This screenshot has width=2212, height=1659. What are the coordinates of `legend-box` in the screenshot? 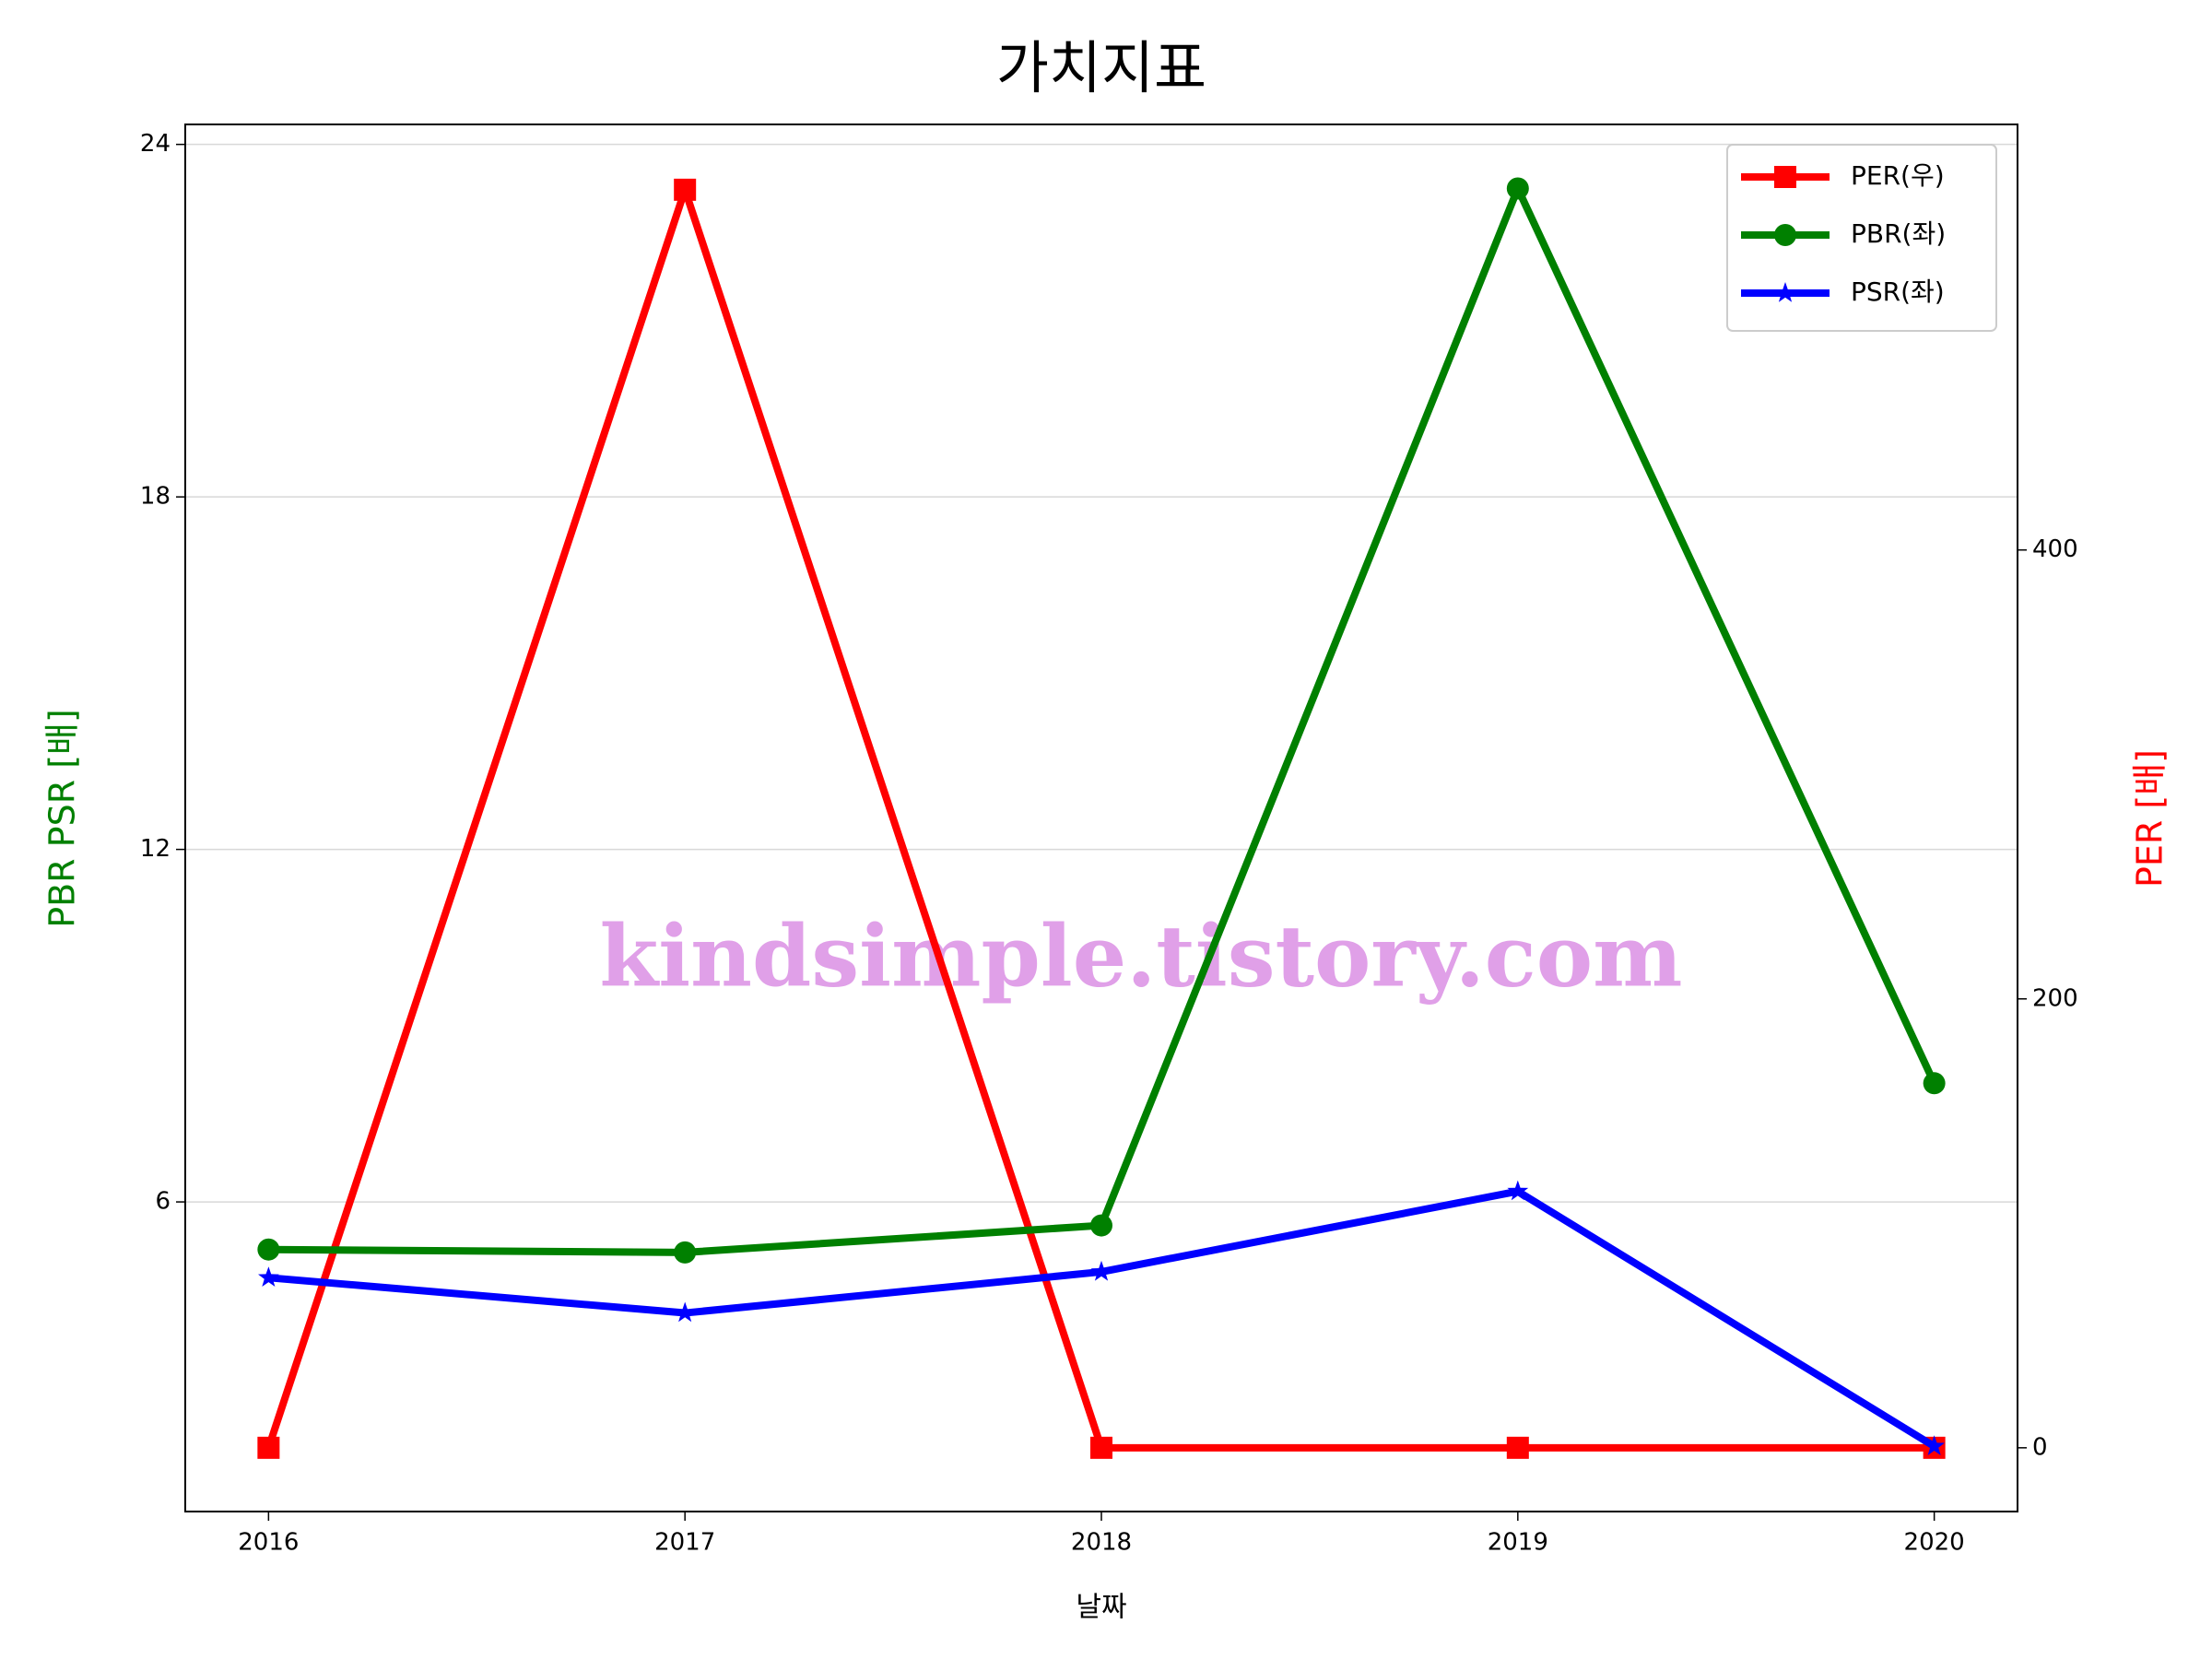 It's located at (1861, 238).